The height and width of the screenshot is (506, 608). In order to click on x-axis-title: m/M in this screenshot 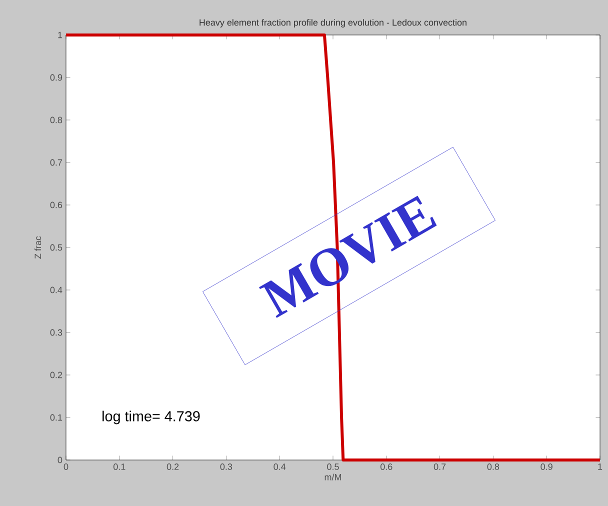, I will do `click(333, 477)`.